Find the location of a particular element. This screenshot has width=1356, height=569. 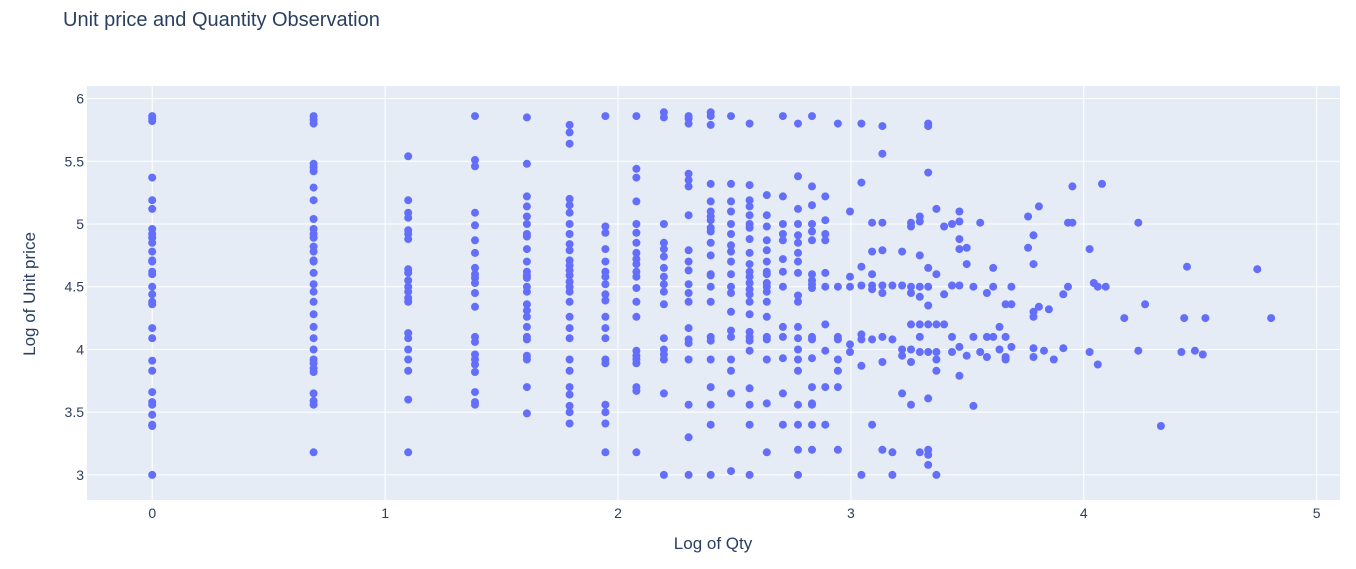

x-tick-label: 4 is located at coordinates (1084, 513).